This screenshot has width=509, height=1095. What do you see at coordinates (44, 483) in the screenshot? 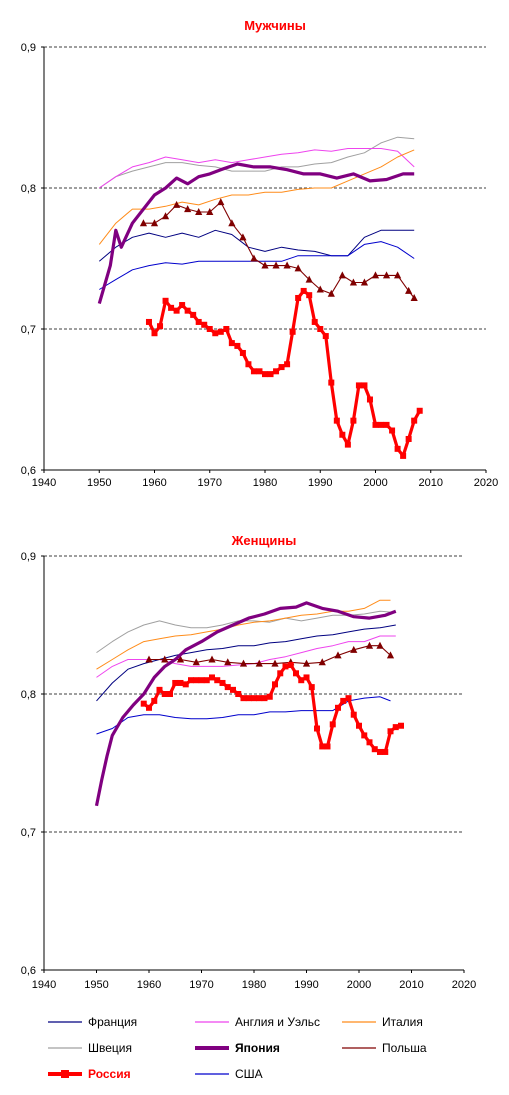
I see `x-tick-label: 1940` at bounding box center [44, 483].